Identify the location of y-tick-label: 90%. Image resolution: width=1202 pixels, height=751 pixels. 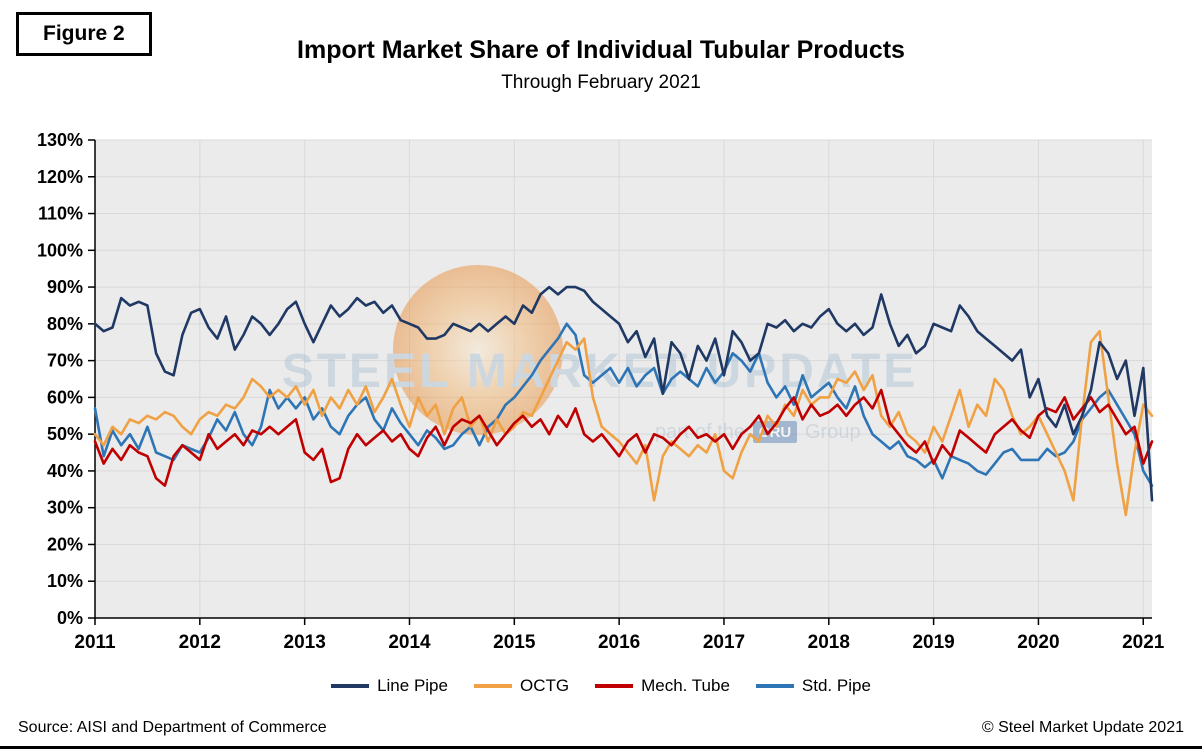
(65, 287).